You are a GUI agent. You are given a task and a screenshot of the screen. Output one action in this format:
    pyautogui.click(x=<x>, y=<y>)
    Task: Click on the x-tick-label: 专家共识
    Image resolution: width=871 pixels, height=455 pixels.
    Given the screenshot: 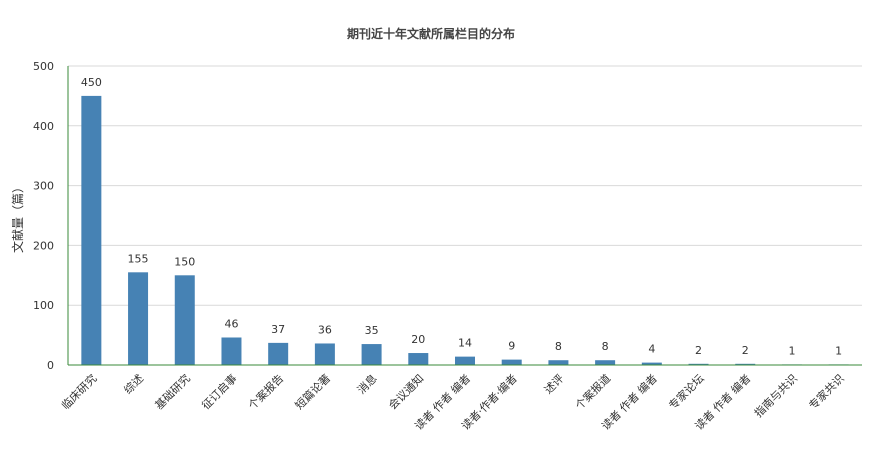 What is the action you would take?
    pyautogui.click(x=826, y=391)
    